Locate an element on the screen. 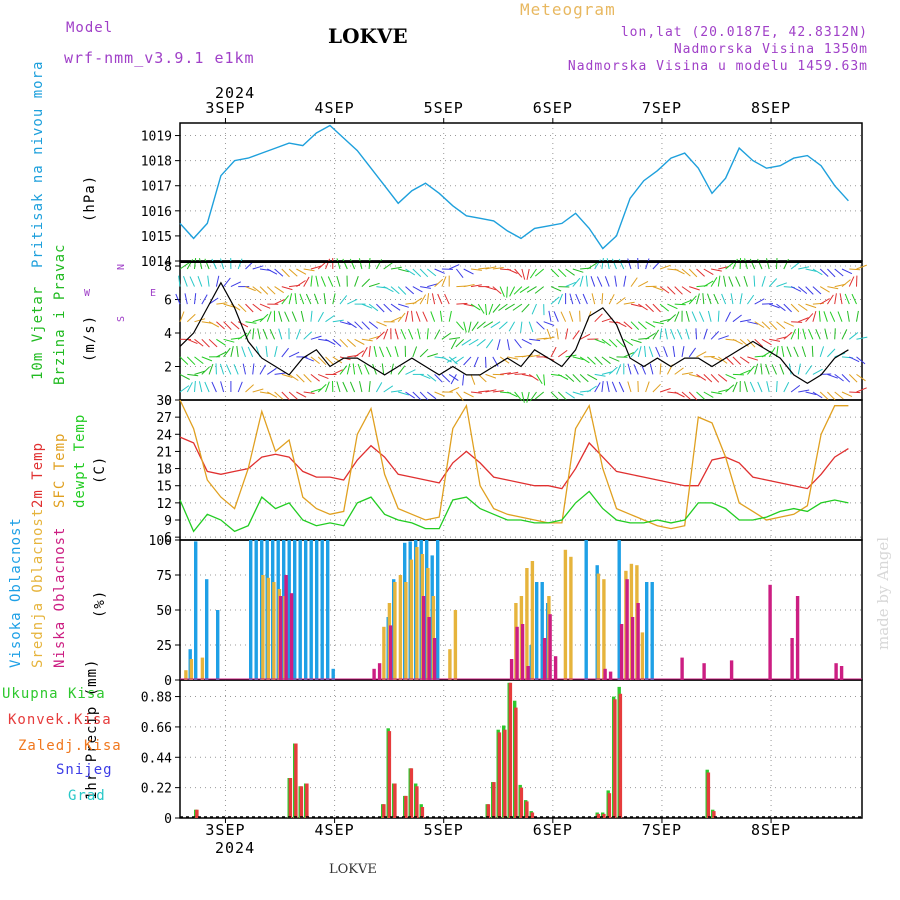  ytick-label-0-0: 1014 is located at coordinates (156, 262).